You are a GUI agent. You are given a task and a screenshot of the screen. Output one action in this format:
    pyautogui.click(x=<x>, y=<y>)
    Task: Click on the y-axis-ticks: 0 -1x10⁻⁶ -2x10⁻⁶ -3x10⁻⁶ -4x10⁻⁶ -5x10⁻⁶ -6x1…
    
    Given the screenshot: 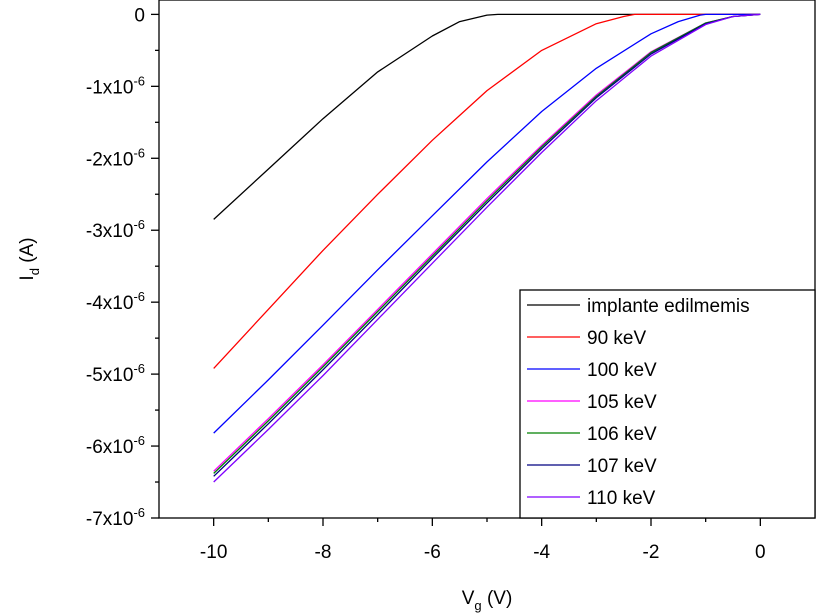 What is the action you would take?
    pyautogui.click(x=122, y=267)
    